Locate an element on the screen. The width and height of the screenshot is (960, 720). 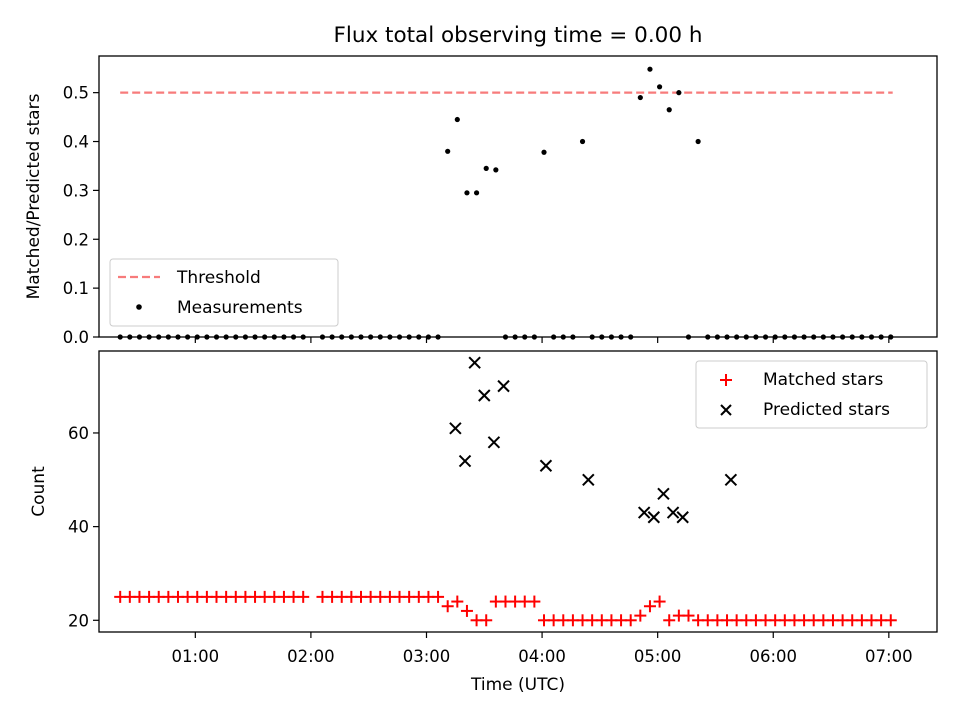
ratio-legend: Threshold Measurements is located at coordinates (224, 292).